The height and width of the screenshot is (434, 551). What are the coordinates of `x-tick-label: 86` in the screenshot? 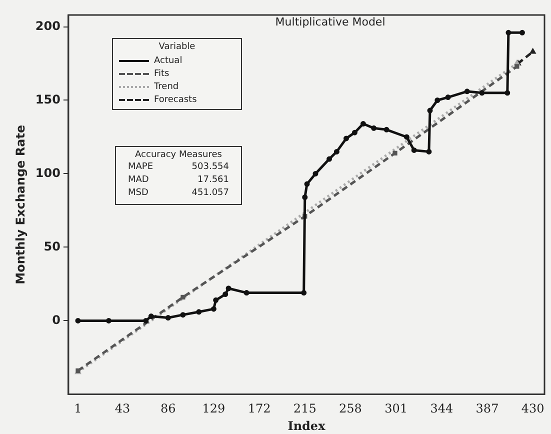 It's located at (168, 409).